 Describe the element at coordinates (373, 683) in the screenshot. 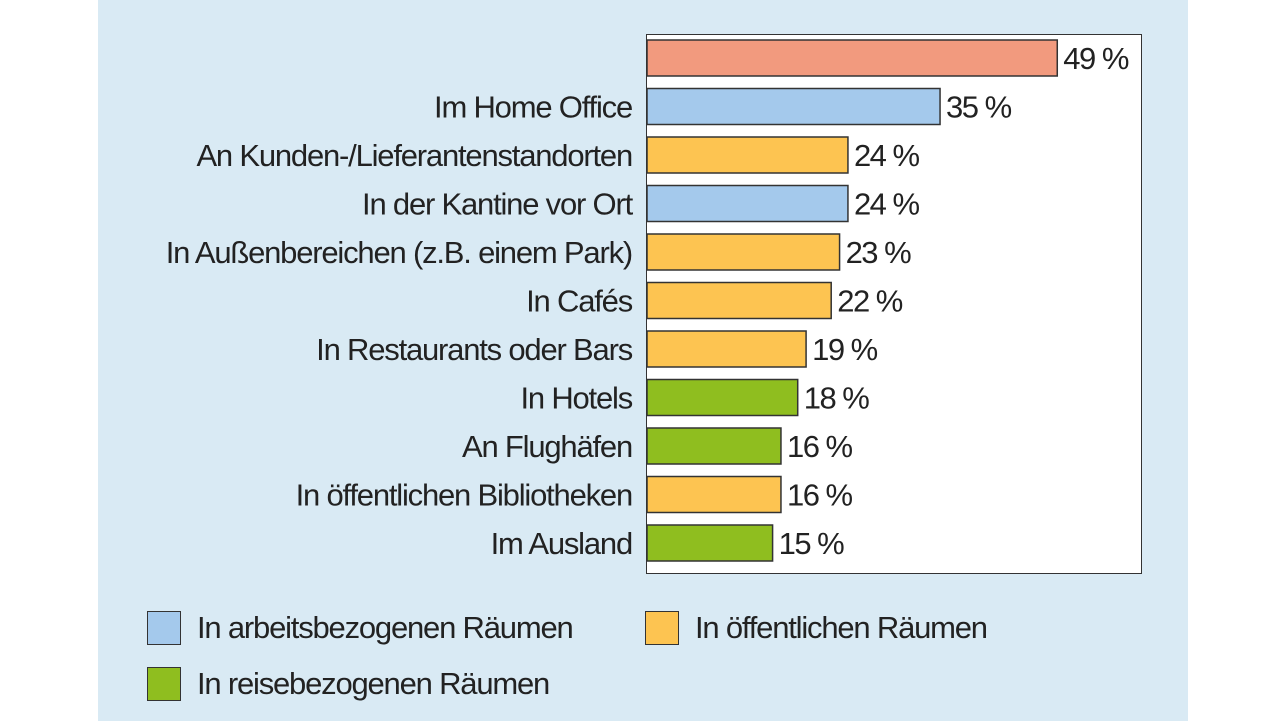

I see `legend-label-travel: In reisebezogenen Räumen` at that location.